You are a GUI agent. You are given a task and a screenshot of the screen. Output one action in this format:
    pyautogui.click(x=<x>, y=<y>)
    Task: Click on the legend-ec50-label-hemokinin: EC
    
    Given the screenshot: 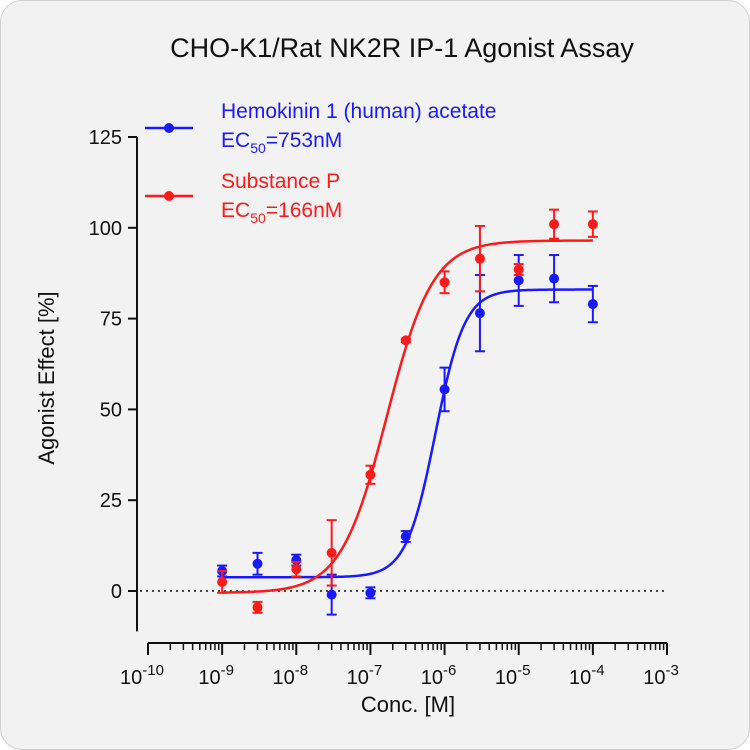 What is the action you would take?
    pyautogui.click(x=235, y=140)
    